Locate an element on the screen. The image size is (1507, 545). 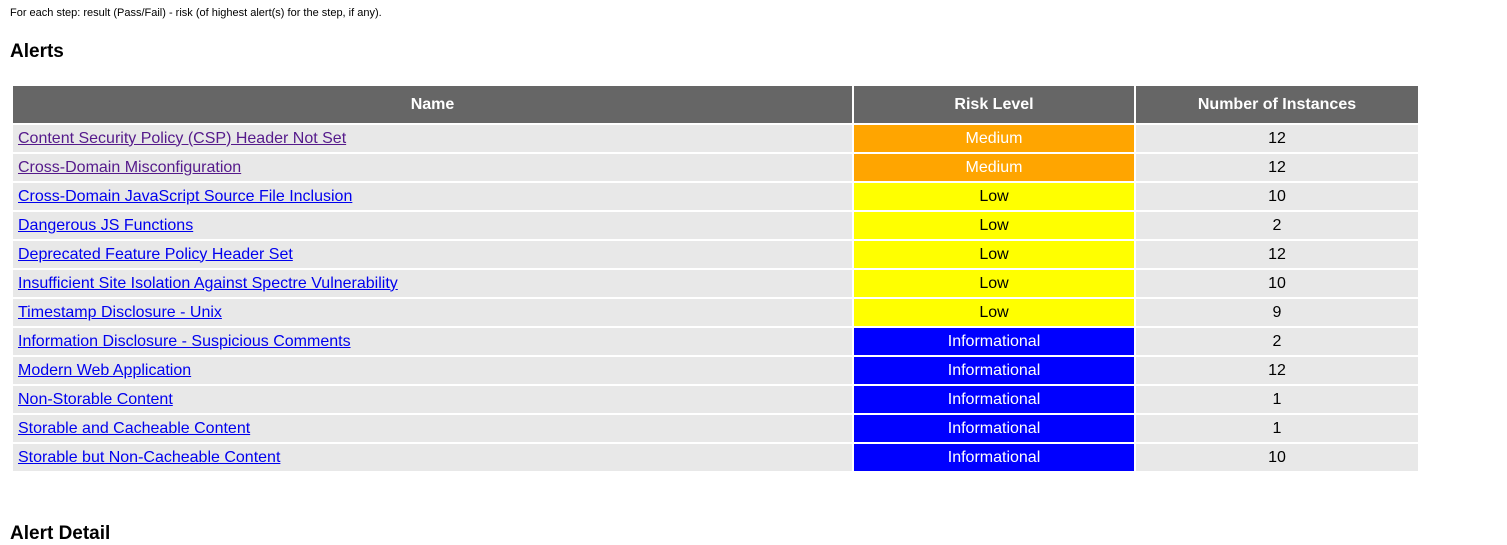
alerts-table-header-row: Name Risk Level Number of Instances is located at coordinates (715, 104).